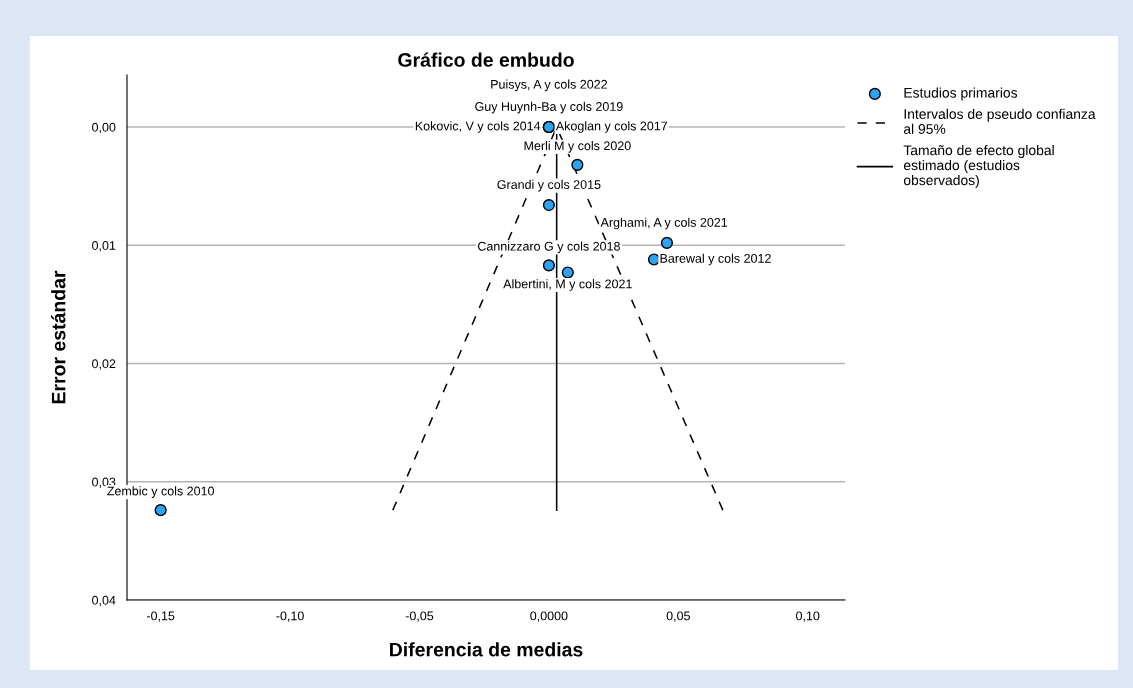  I want to click on y-tick-label: 0,00, so click(104, 128).